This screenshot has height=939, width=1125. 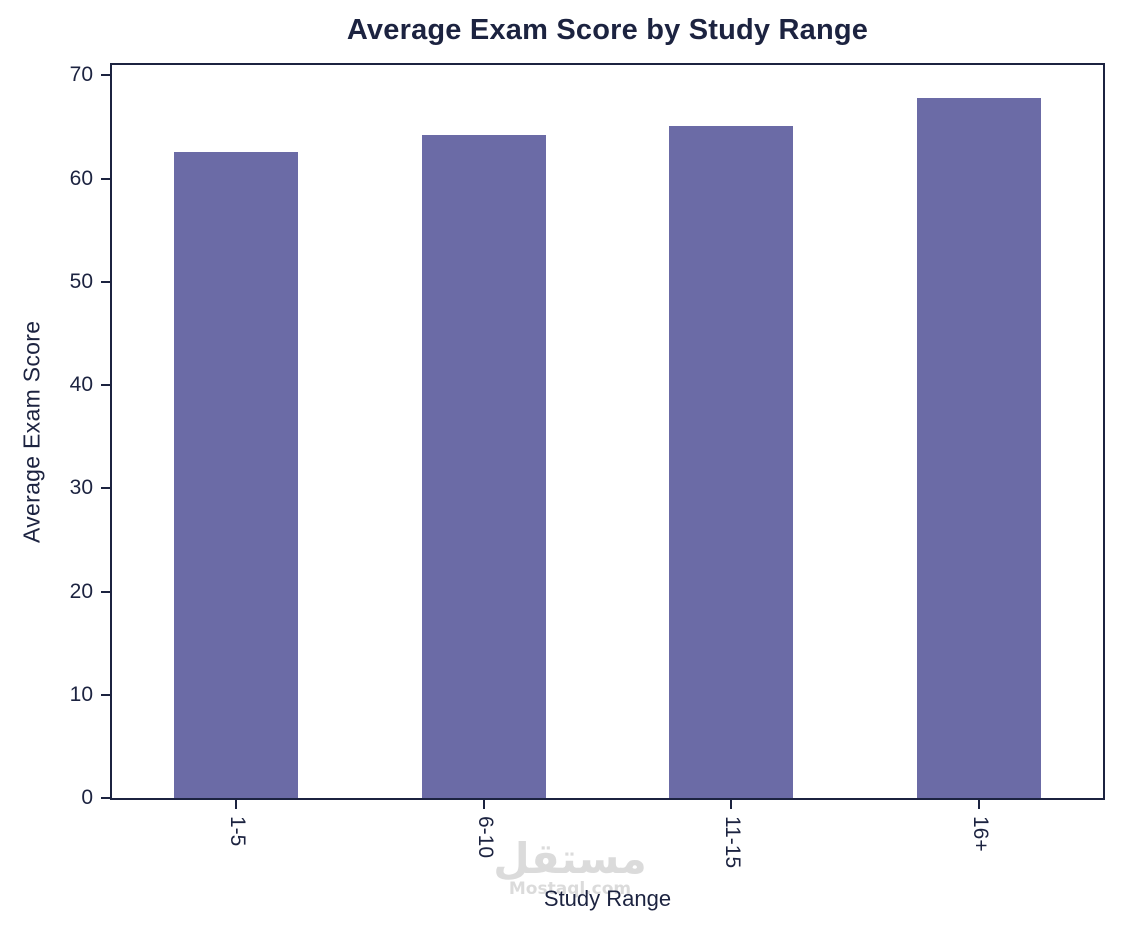 What do you see at coordinates (87, 797) in the screenshot?
I see `y-tick-label: 0` at bounding box center [87, 797].